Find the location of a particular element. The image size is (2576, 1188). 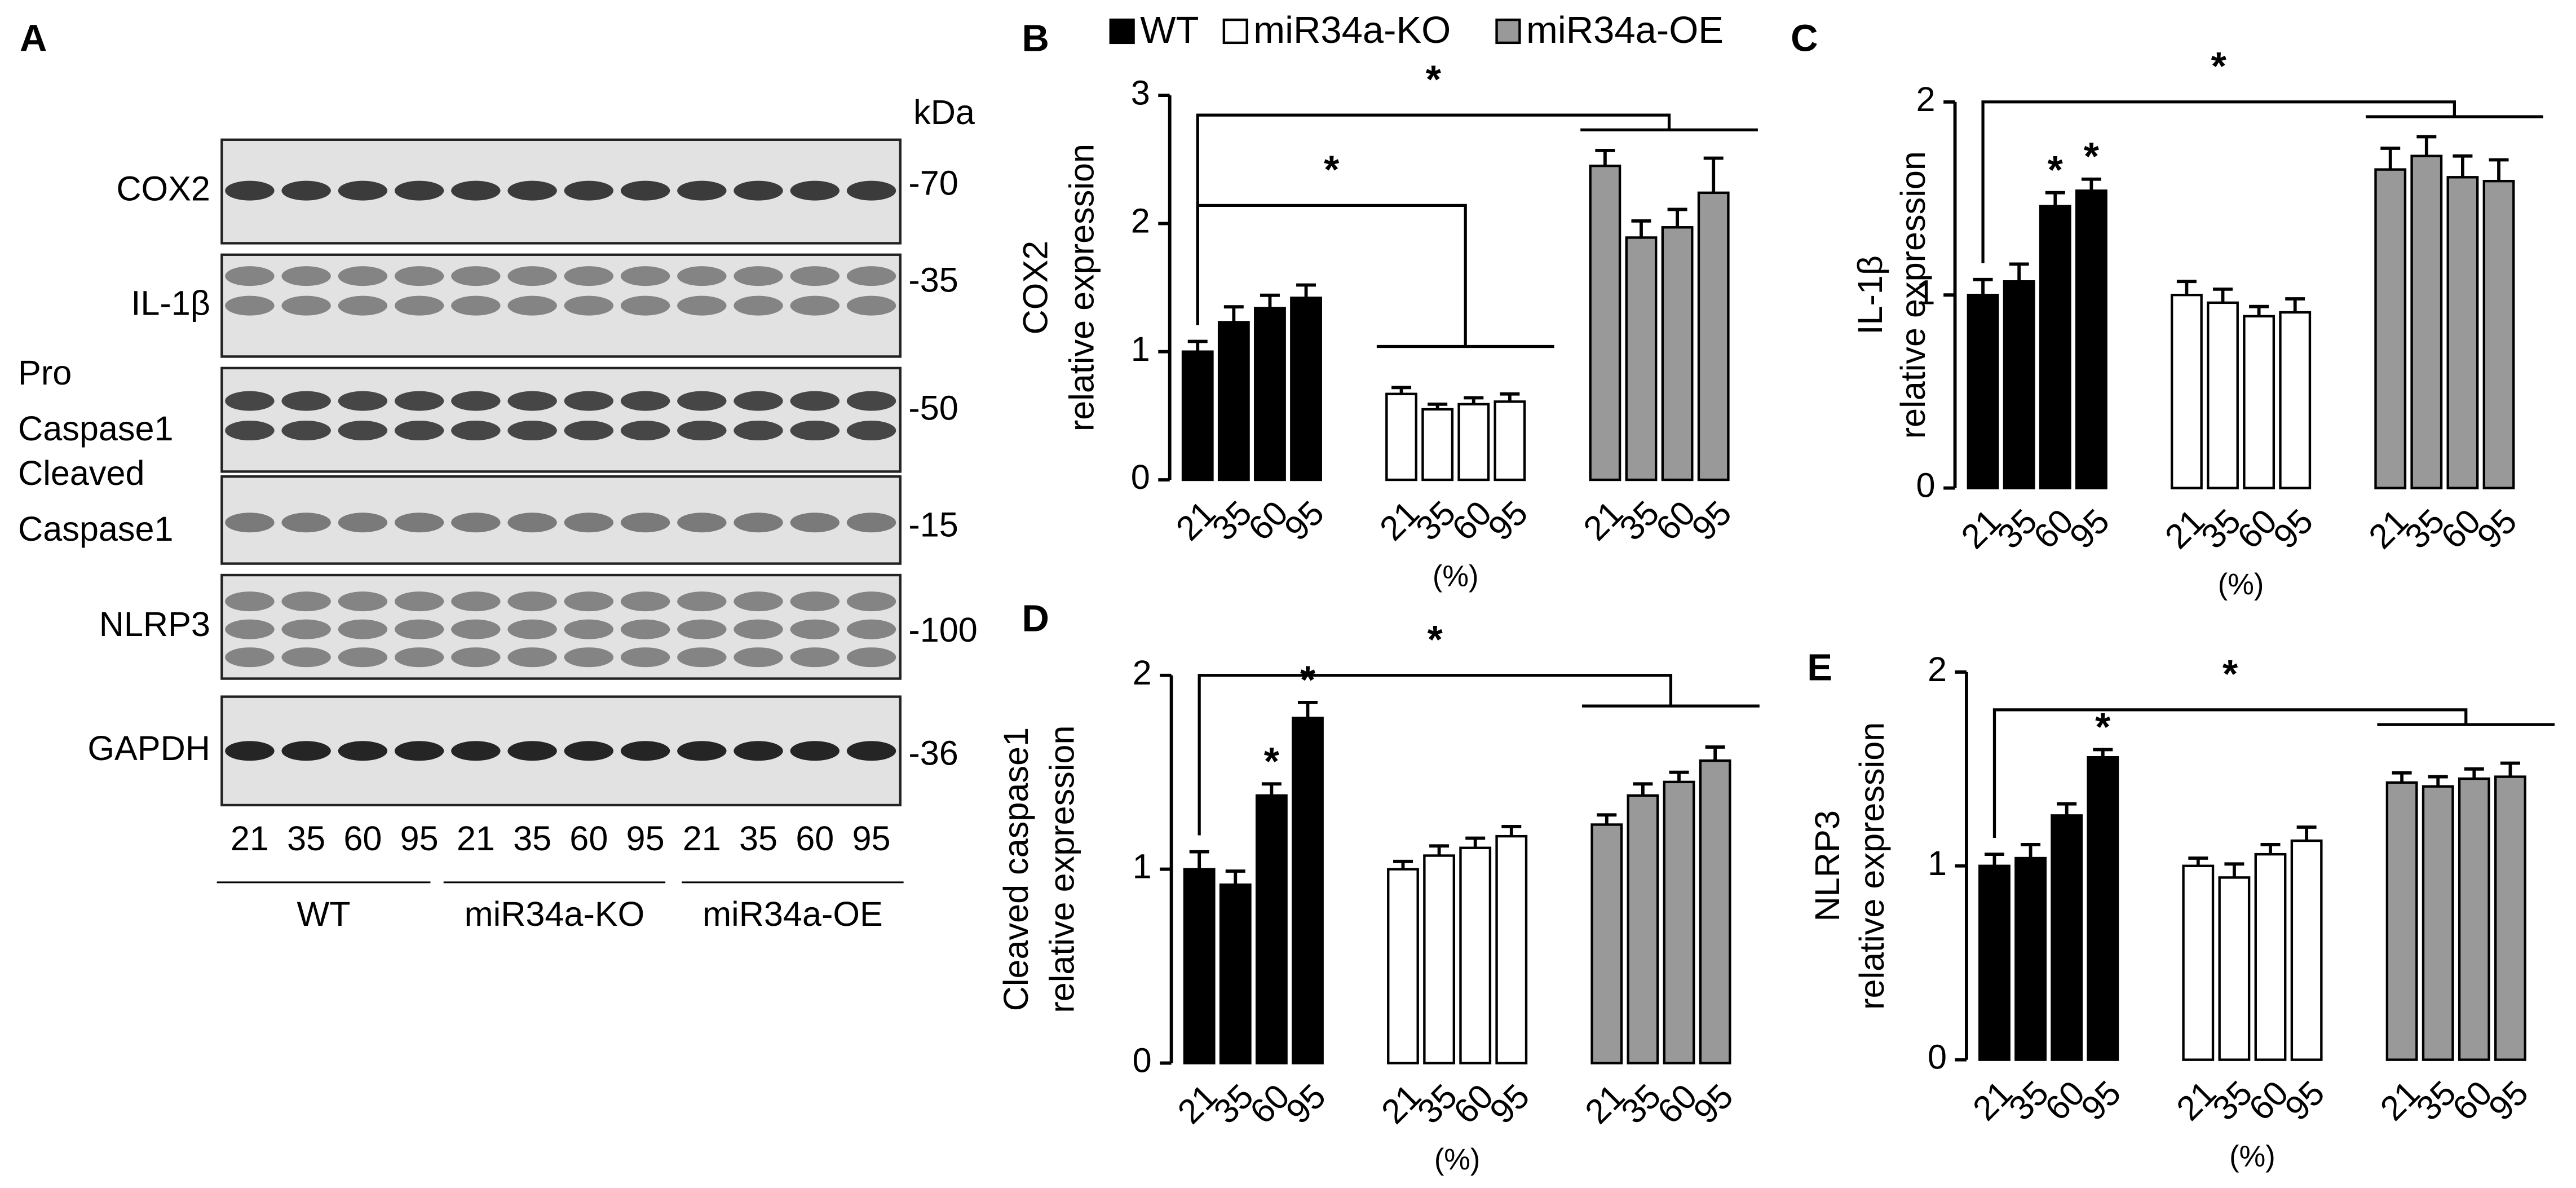

kda-marker: -15 is located at coordinates (933, 525).